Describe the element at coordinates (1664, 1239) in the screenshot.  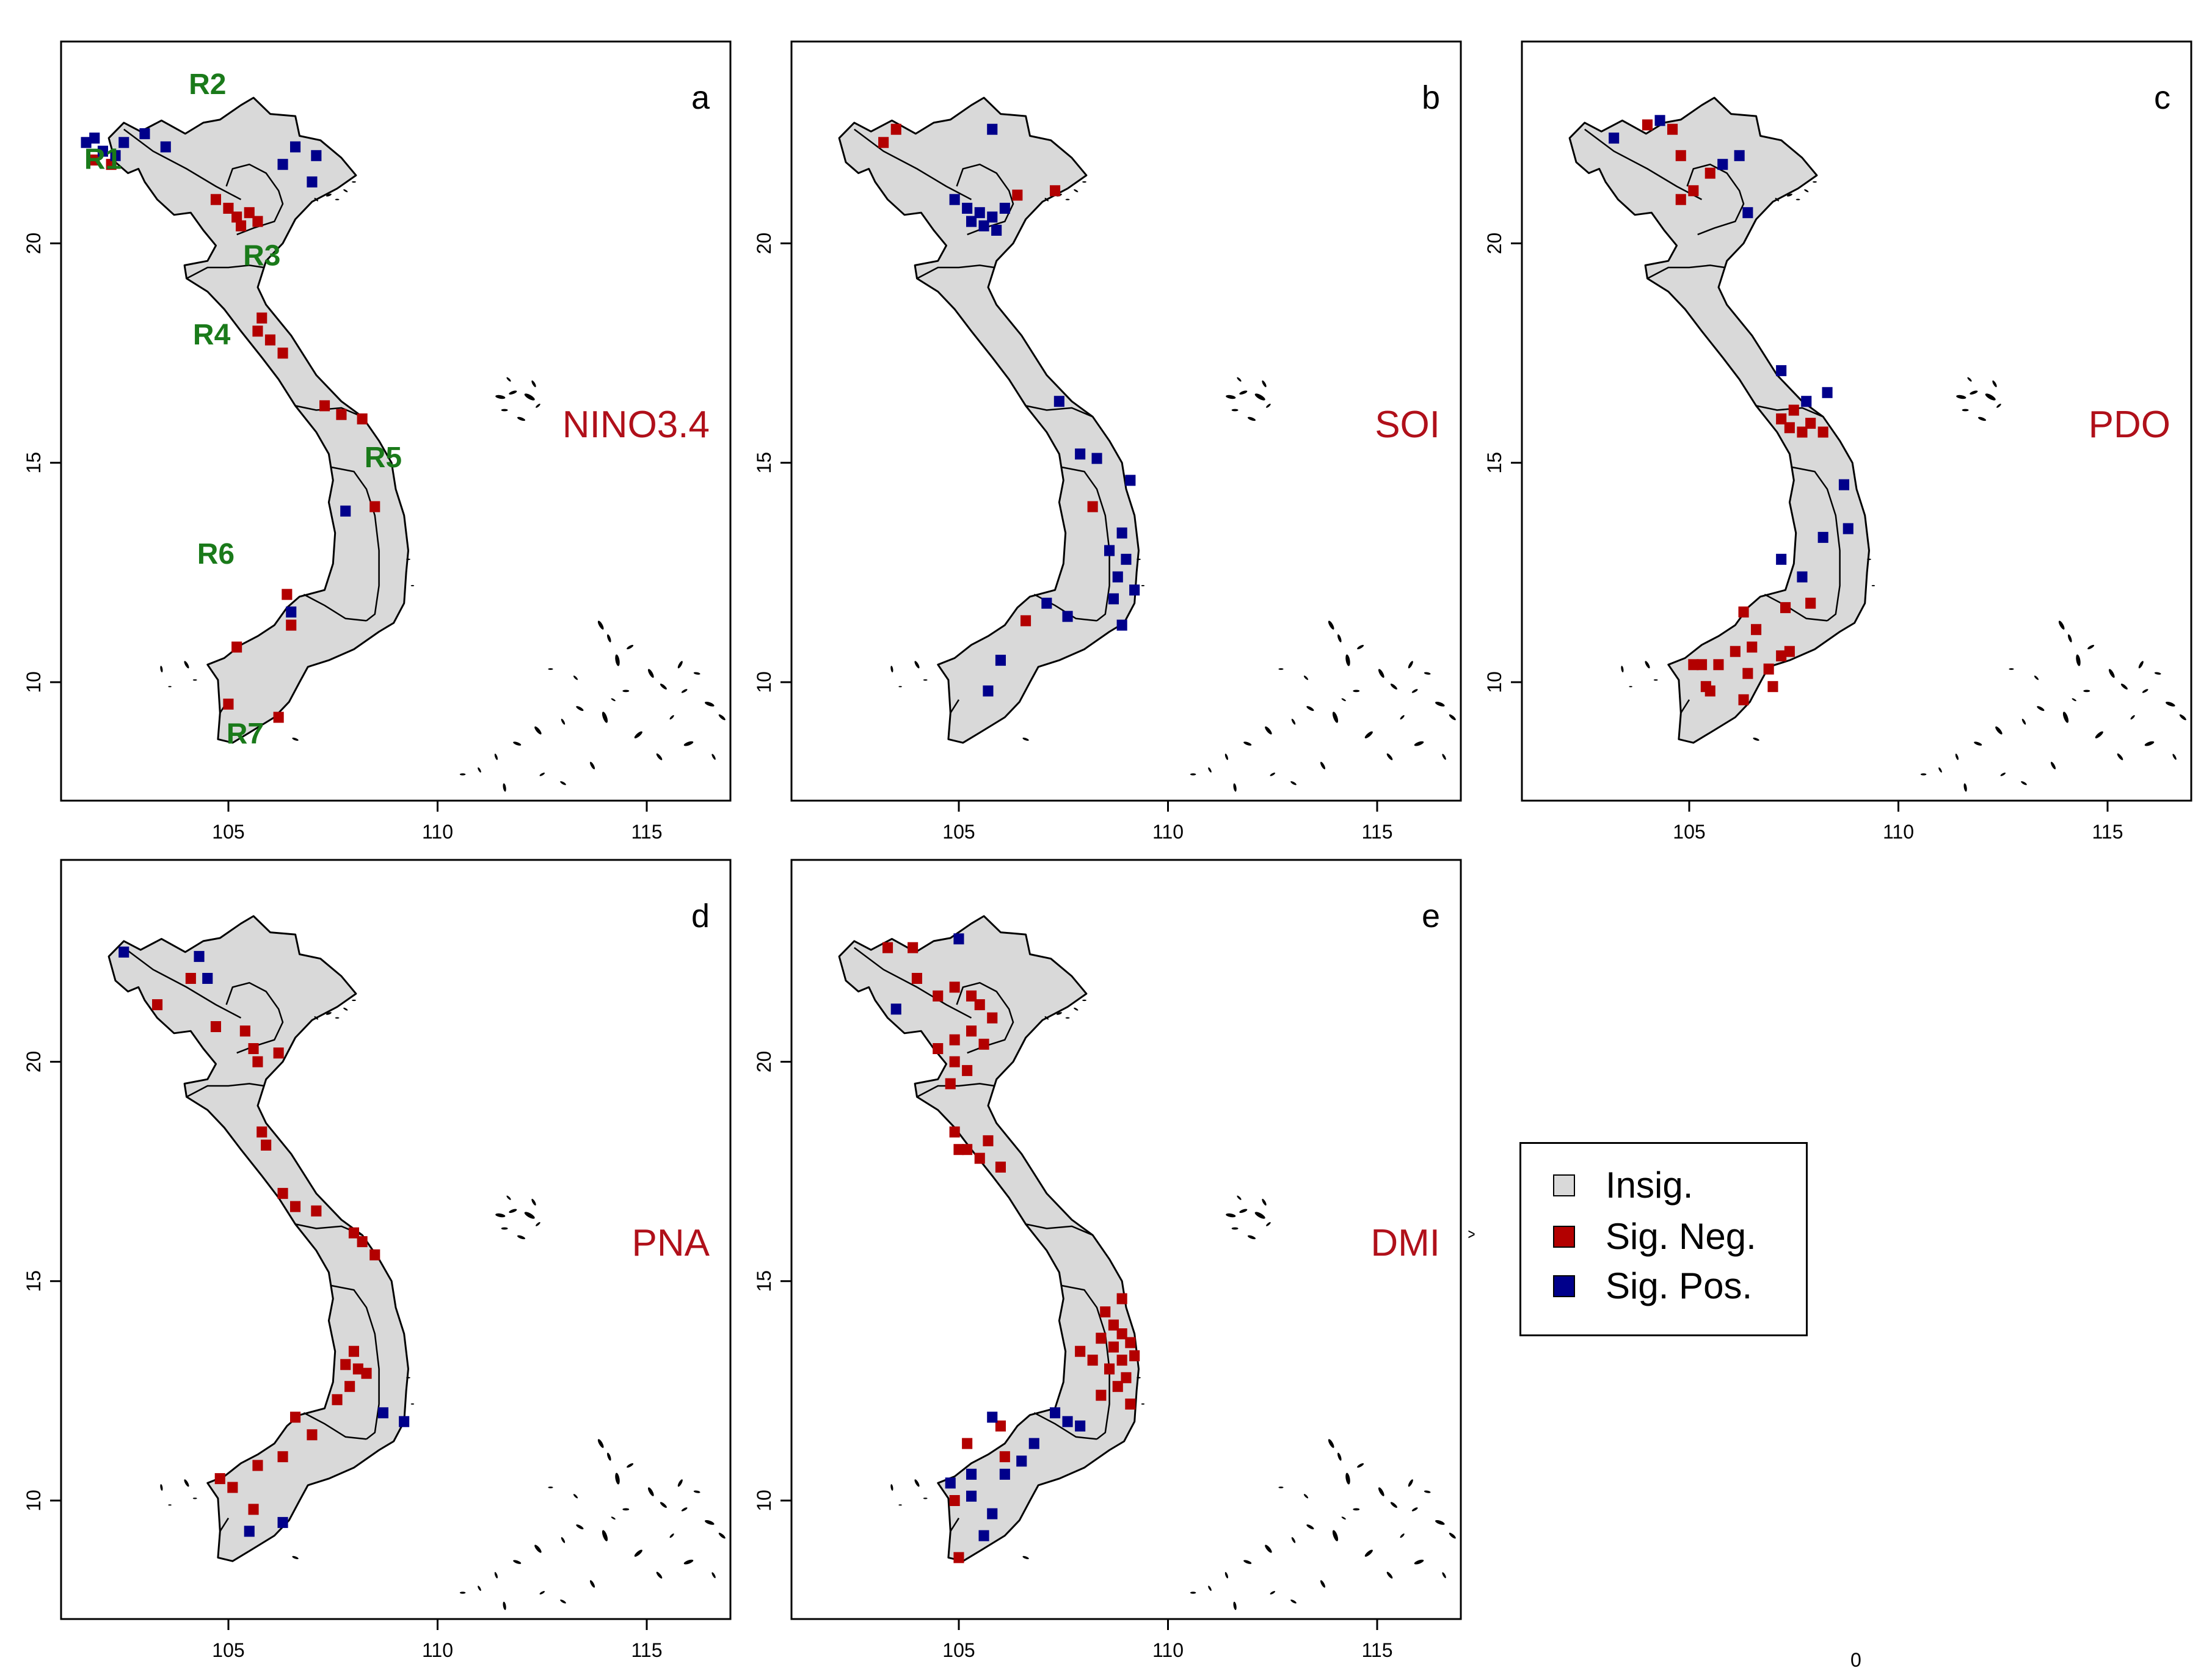
I see `legend: Insig. Sig. Neg. Sig. Pos.` at that location.